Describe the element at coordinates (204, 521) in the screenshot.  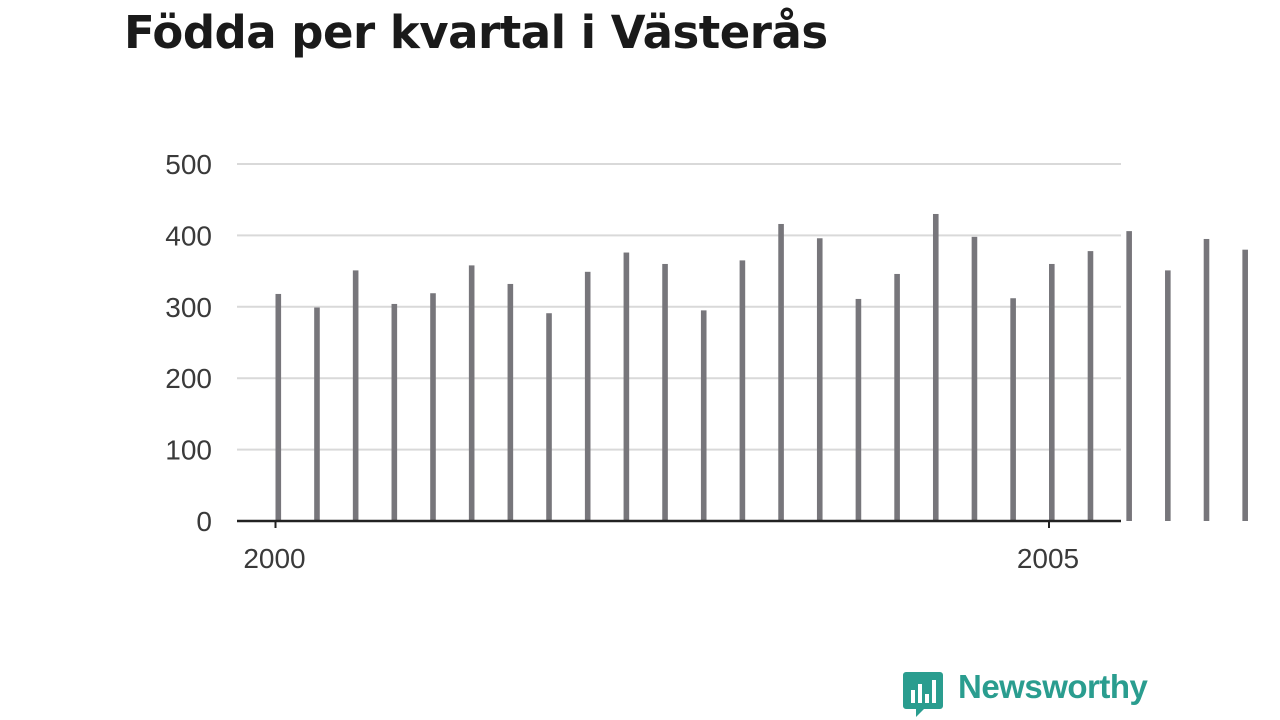
I see `y-tick-label: 0` at that location.